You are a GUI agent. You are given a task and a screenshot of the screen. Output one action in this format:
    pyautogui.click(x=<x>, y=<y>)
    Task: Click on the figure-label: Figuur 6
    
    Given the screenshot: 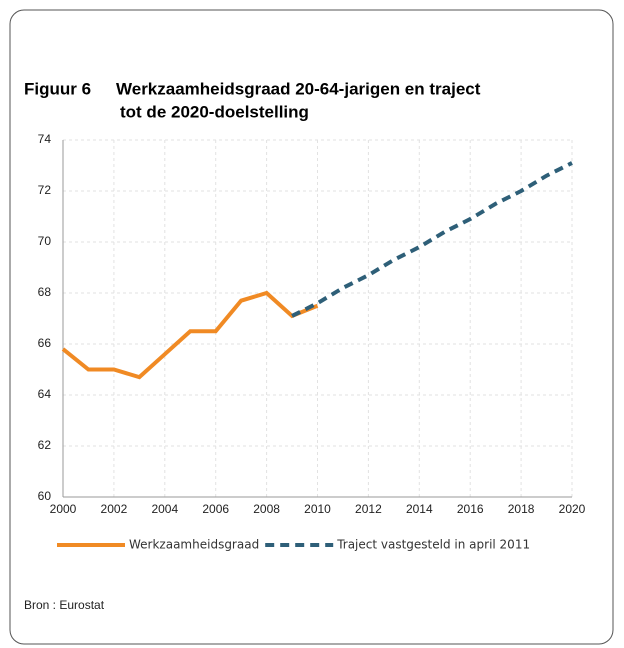 What is the action you would take?
    pyautogui.click(x=57, y=88)
    